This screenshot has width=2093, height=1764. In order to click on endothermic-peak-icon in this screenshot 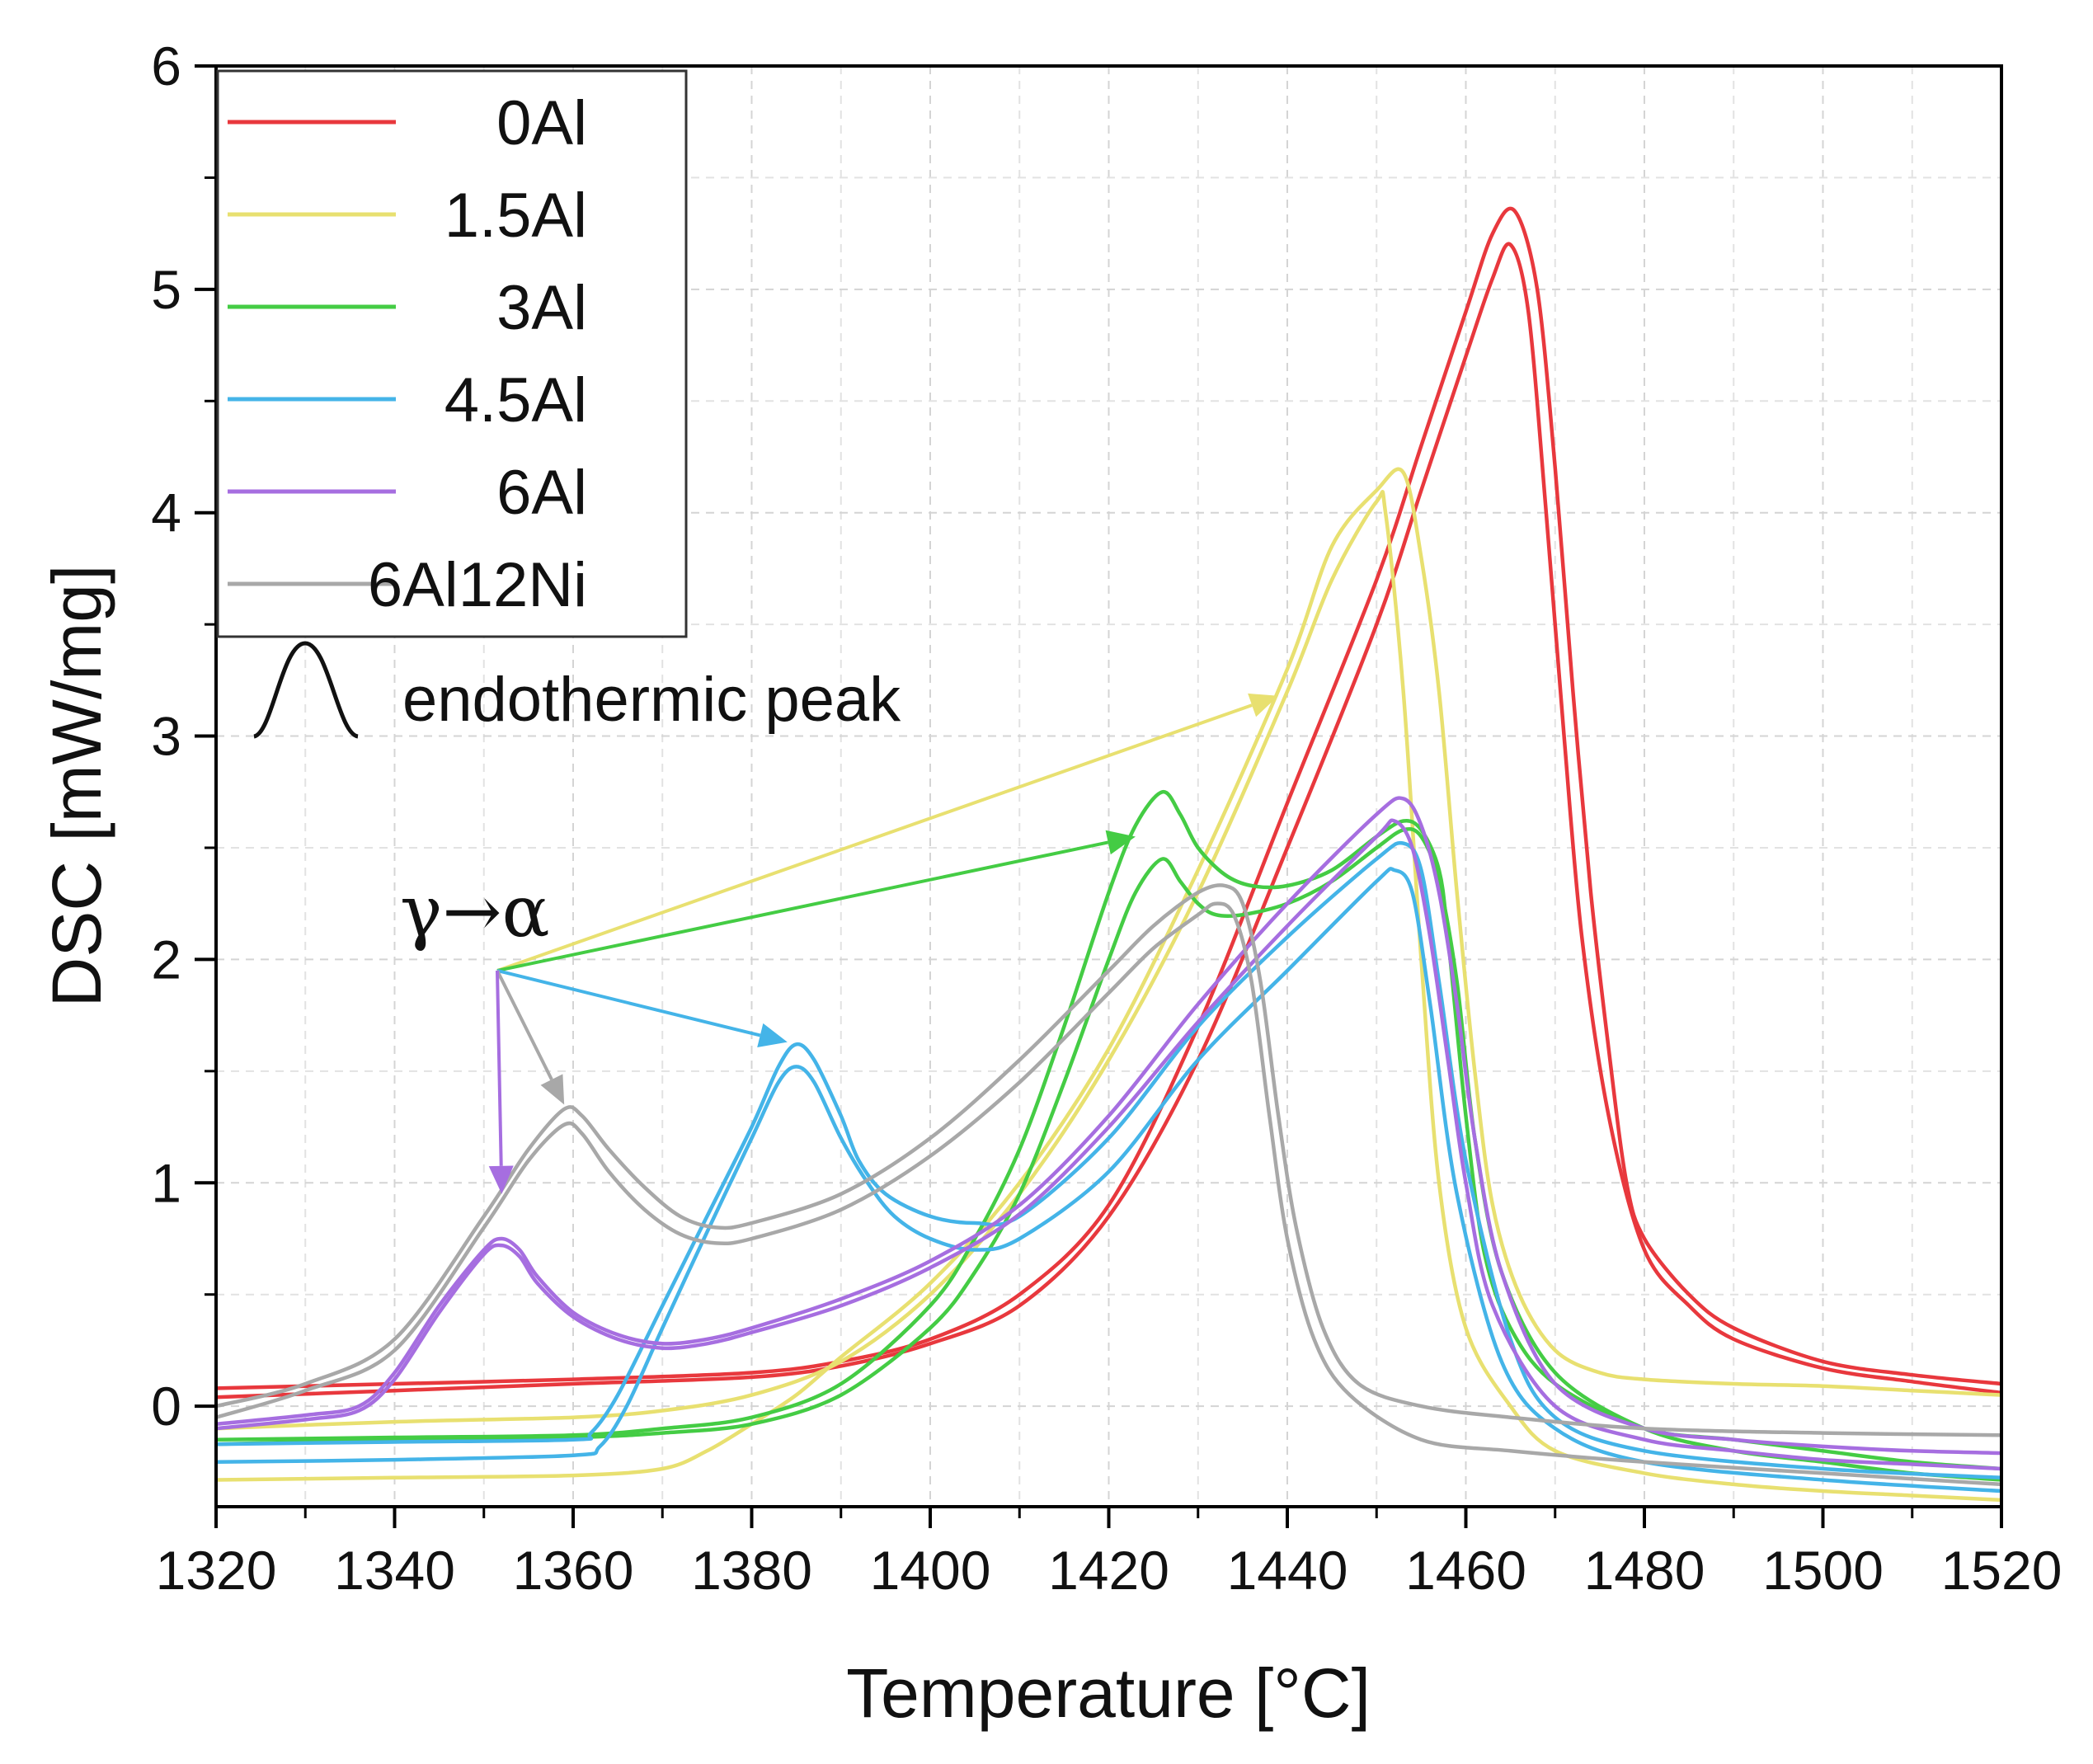, I will do `click(305, 690)`.